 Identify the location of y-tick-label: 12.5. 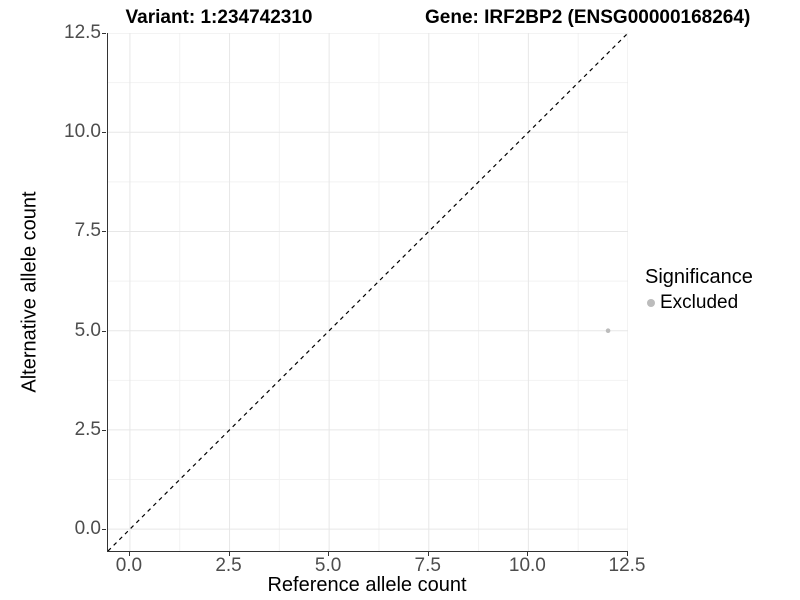
(82, 32).